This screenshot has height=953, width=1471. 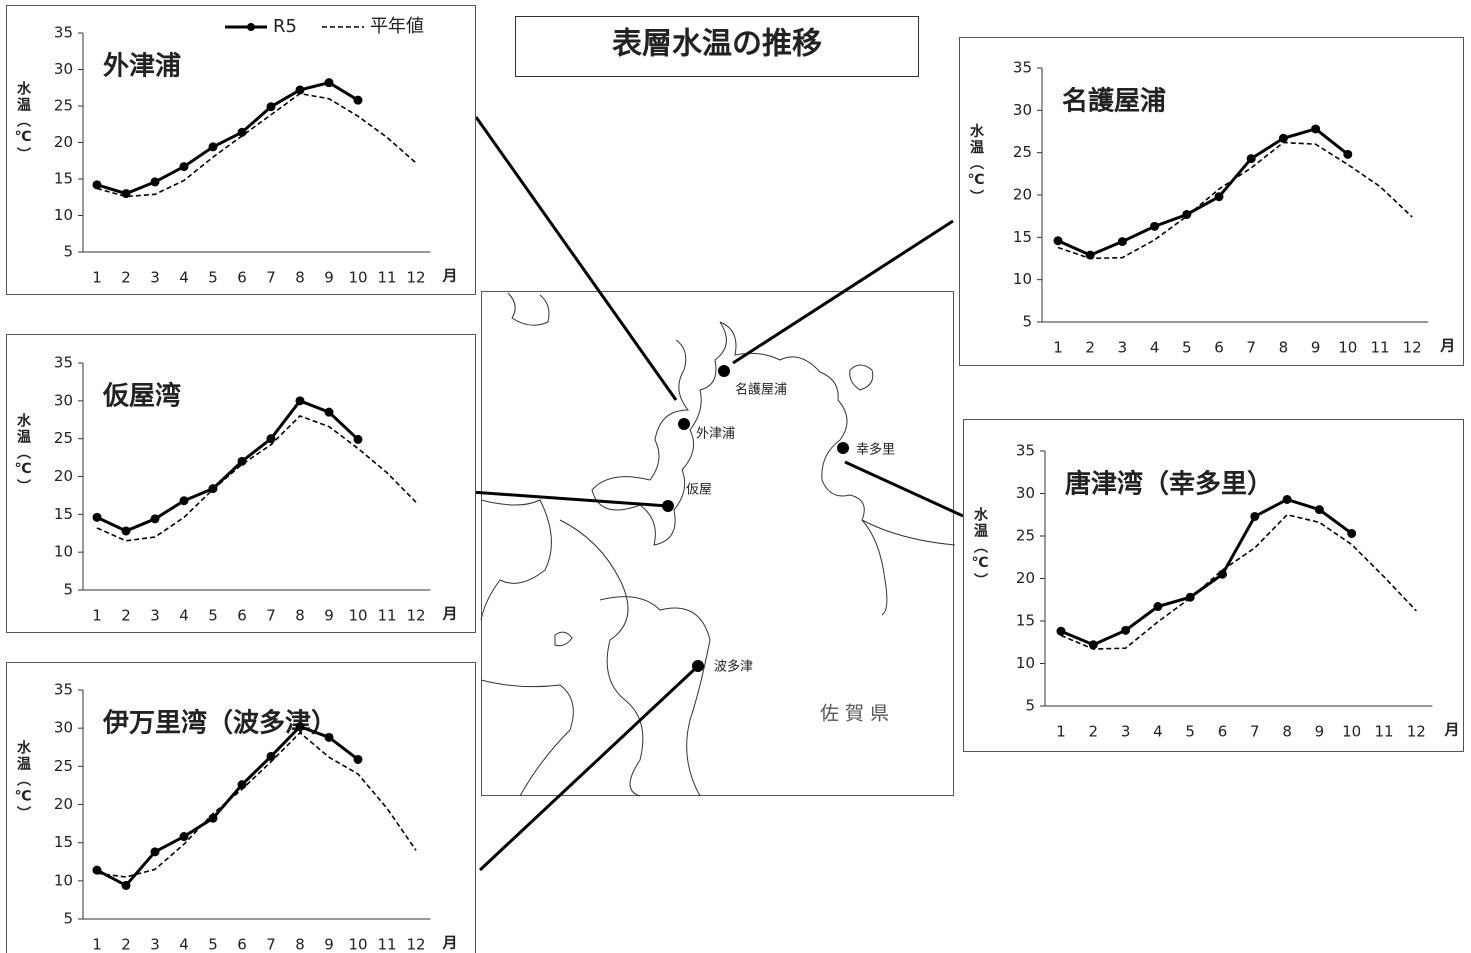 What do you see at coordinates (386, 944) in the screenshot?
I see `x-tick-label: 11` at bounding box center [386, 944].